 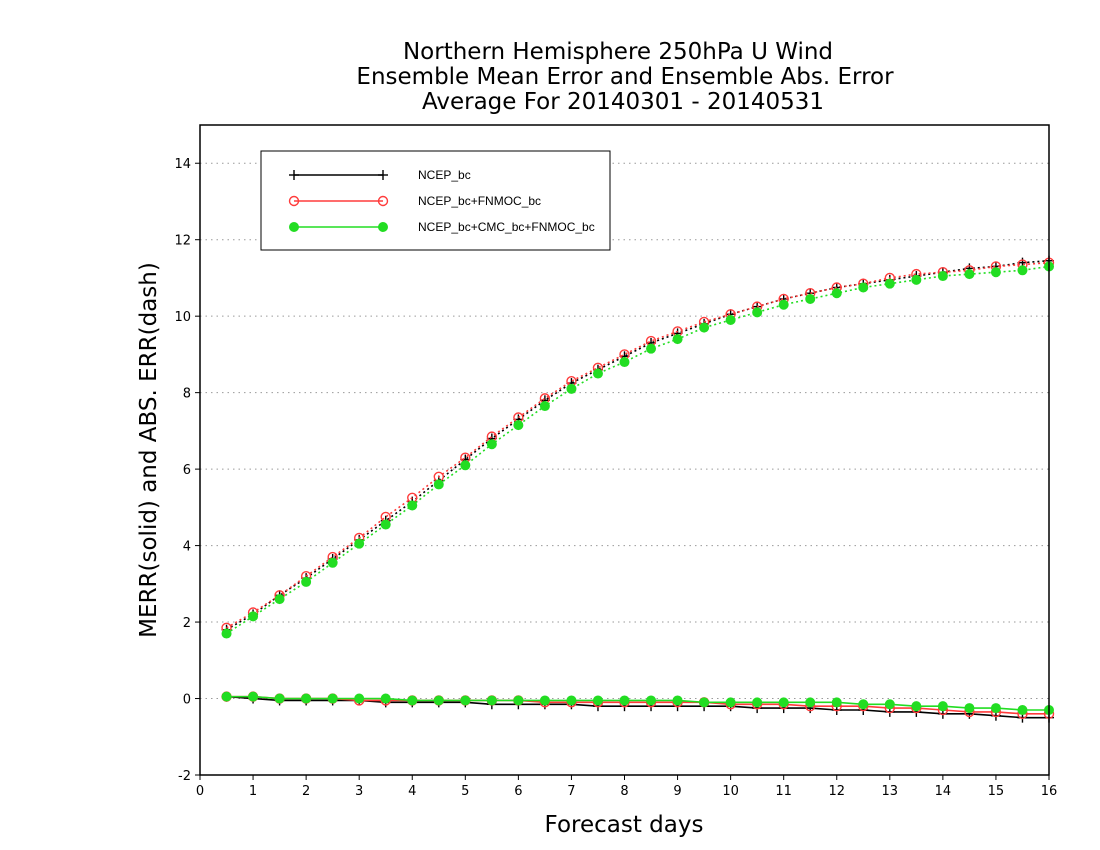 I want to click on x-tick-label: 0, so click(x=200, y=791).